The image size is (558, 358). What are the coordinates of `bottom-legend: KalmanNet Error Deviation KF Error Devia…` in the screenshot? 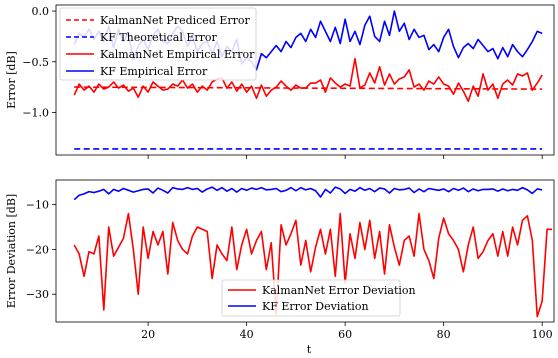 It's located at (318, 298).